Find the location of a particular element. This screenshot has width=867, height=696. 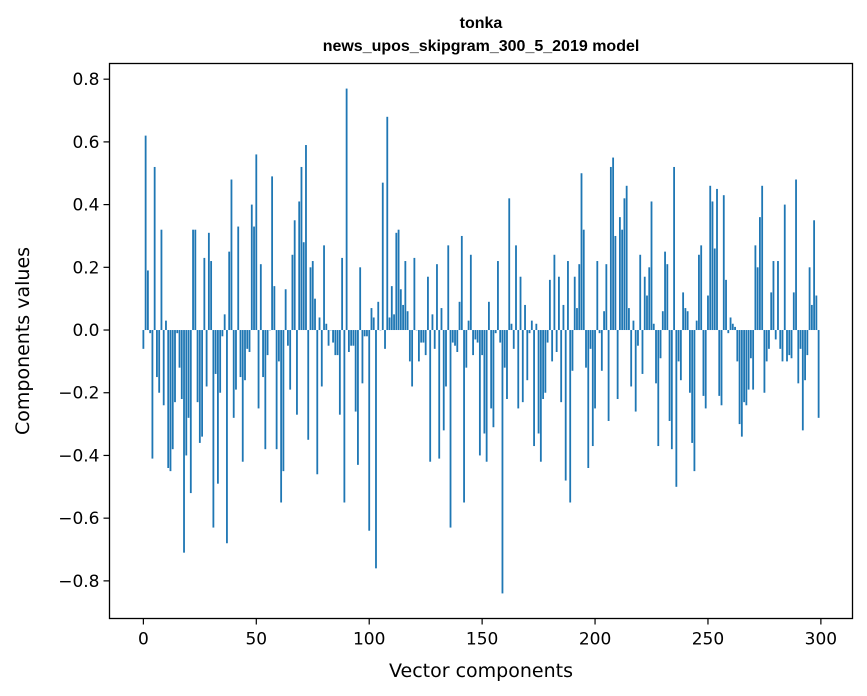

x-tick-label: 300 is located at coordinates (821, 640).